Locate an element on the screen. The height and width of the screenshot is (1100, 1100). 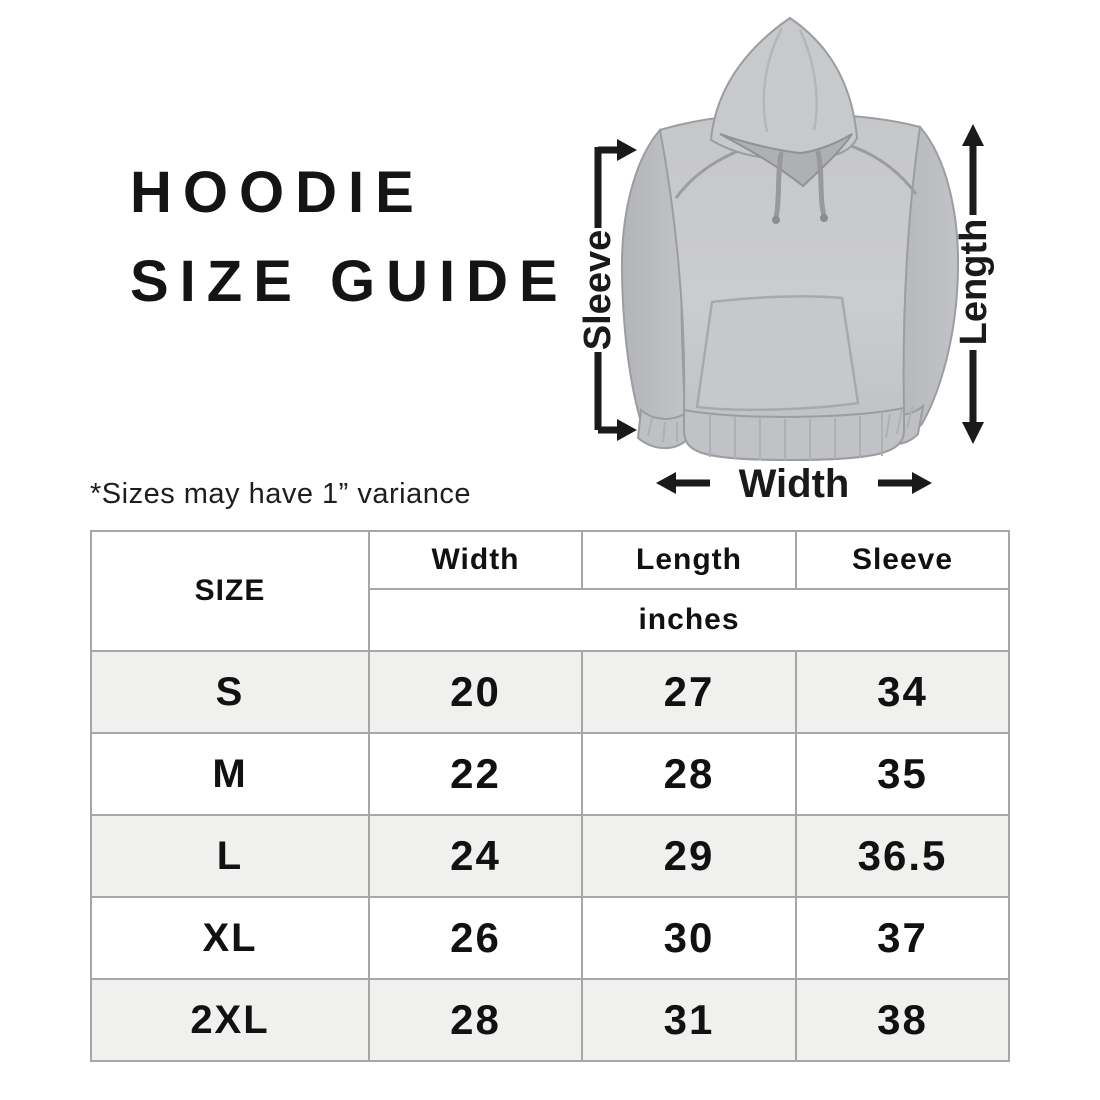
hoodie-hood-fold-right is located at coordinates (808, 80).